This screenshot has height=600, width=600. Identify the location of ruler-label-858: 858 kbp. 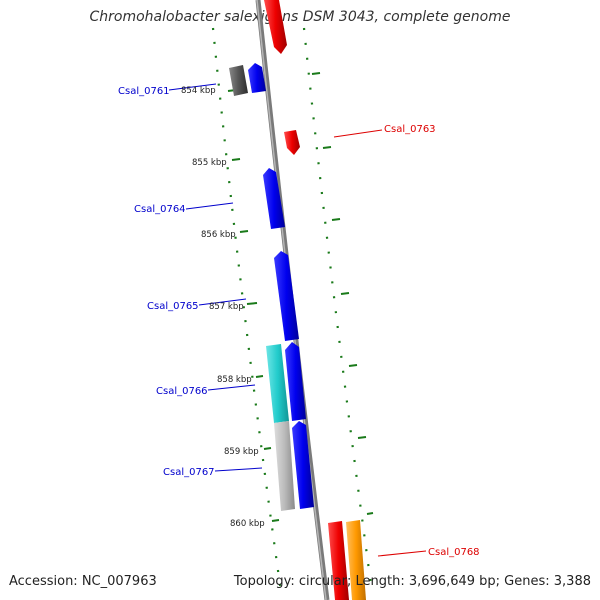
(234, 380).